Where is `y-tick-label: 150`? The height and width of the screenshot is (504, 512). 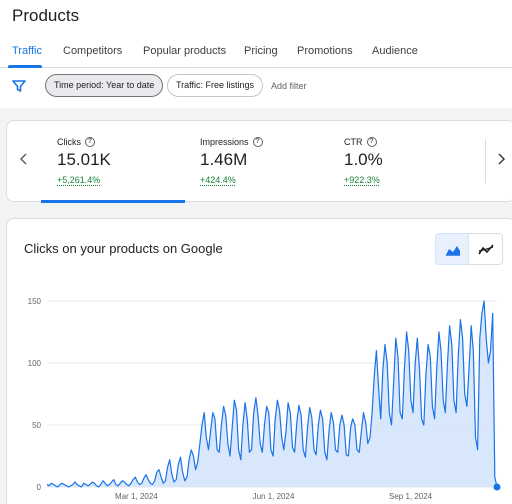
y-tick-label: 150 is located at coordinates (35, 301).